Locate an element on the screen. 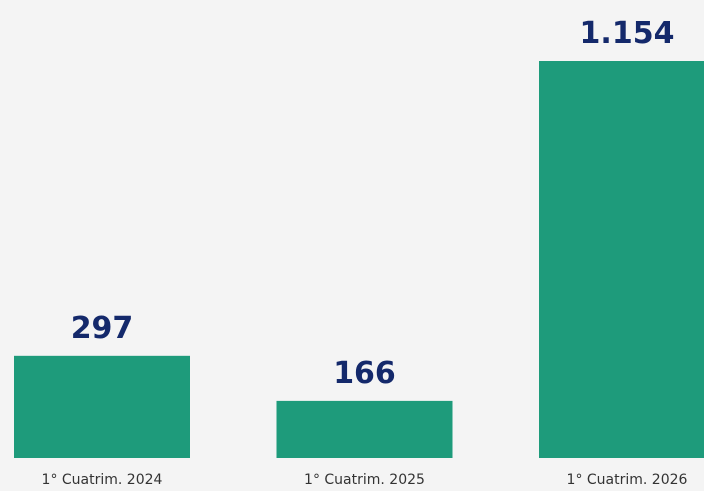  category-label: 1° Cuatrim. 2024 is located at coordinates (102, 480).